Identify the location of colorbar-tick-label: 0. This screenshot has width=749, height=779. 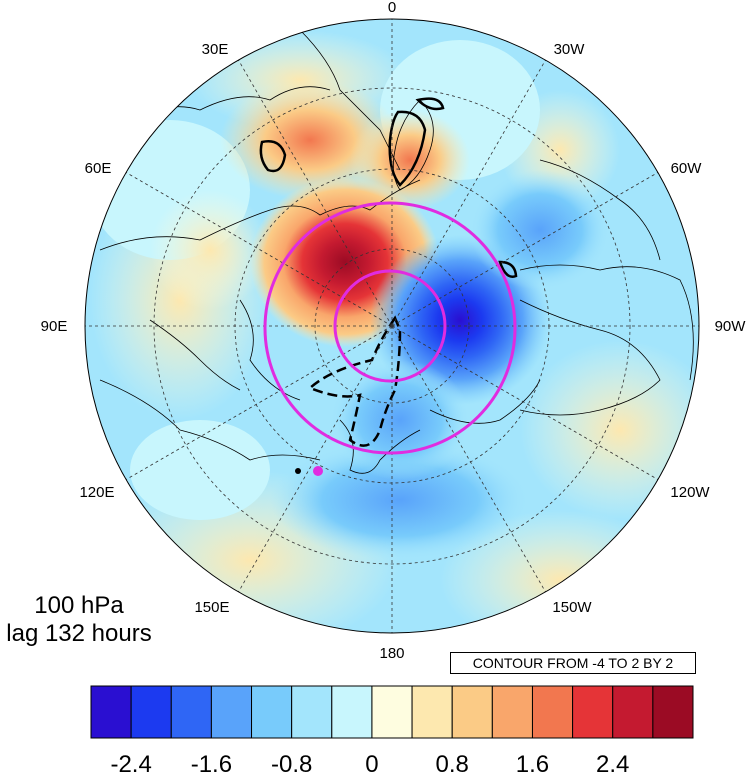
(371, 764).